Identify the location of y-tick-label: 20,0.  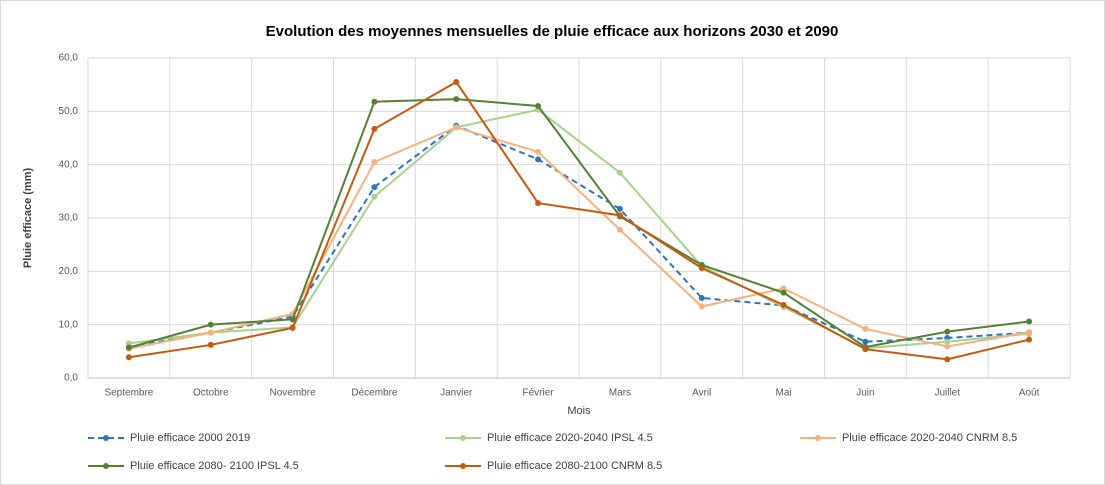
(69, 271).